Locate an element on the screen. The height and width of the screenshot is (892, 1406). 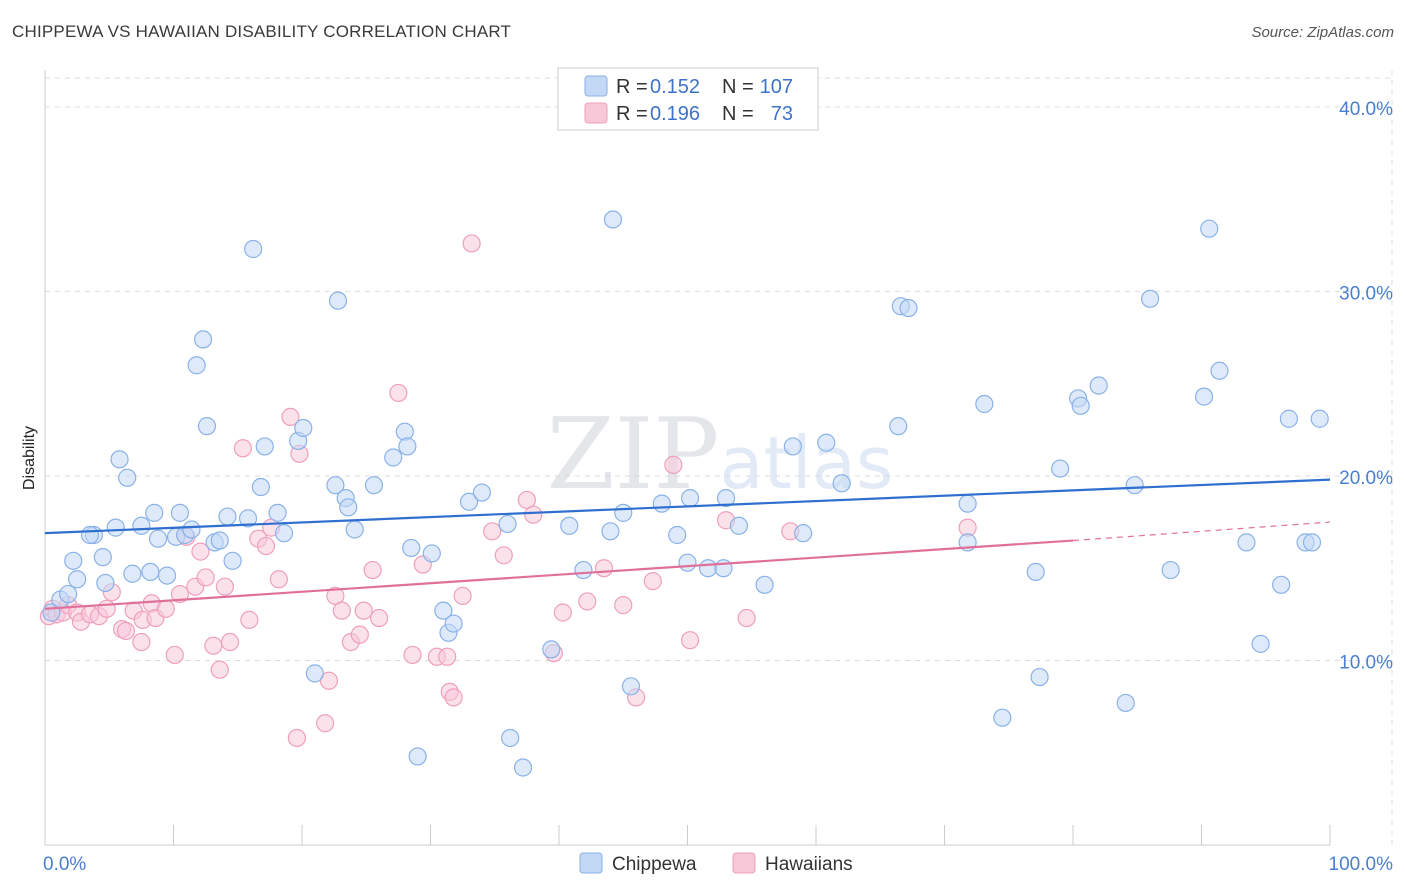
legend-swatch-hawaiians-bottom is located at coordinates (744, 863).